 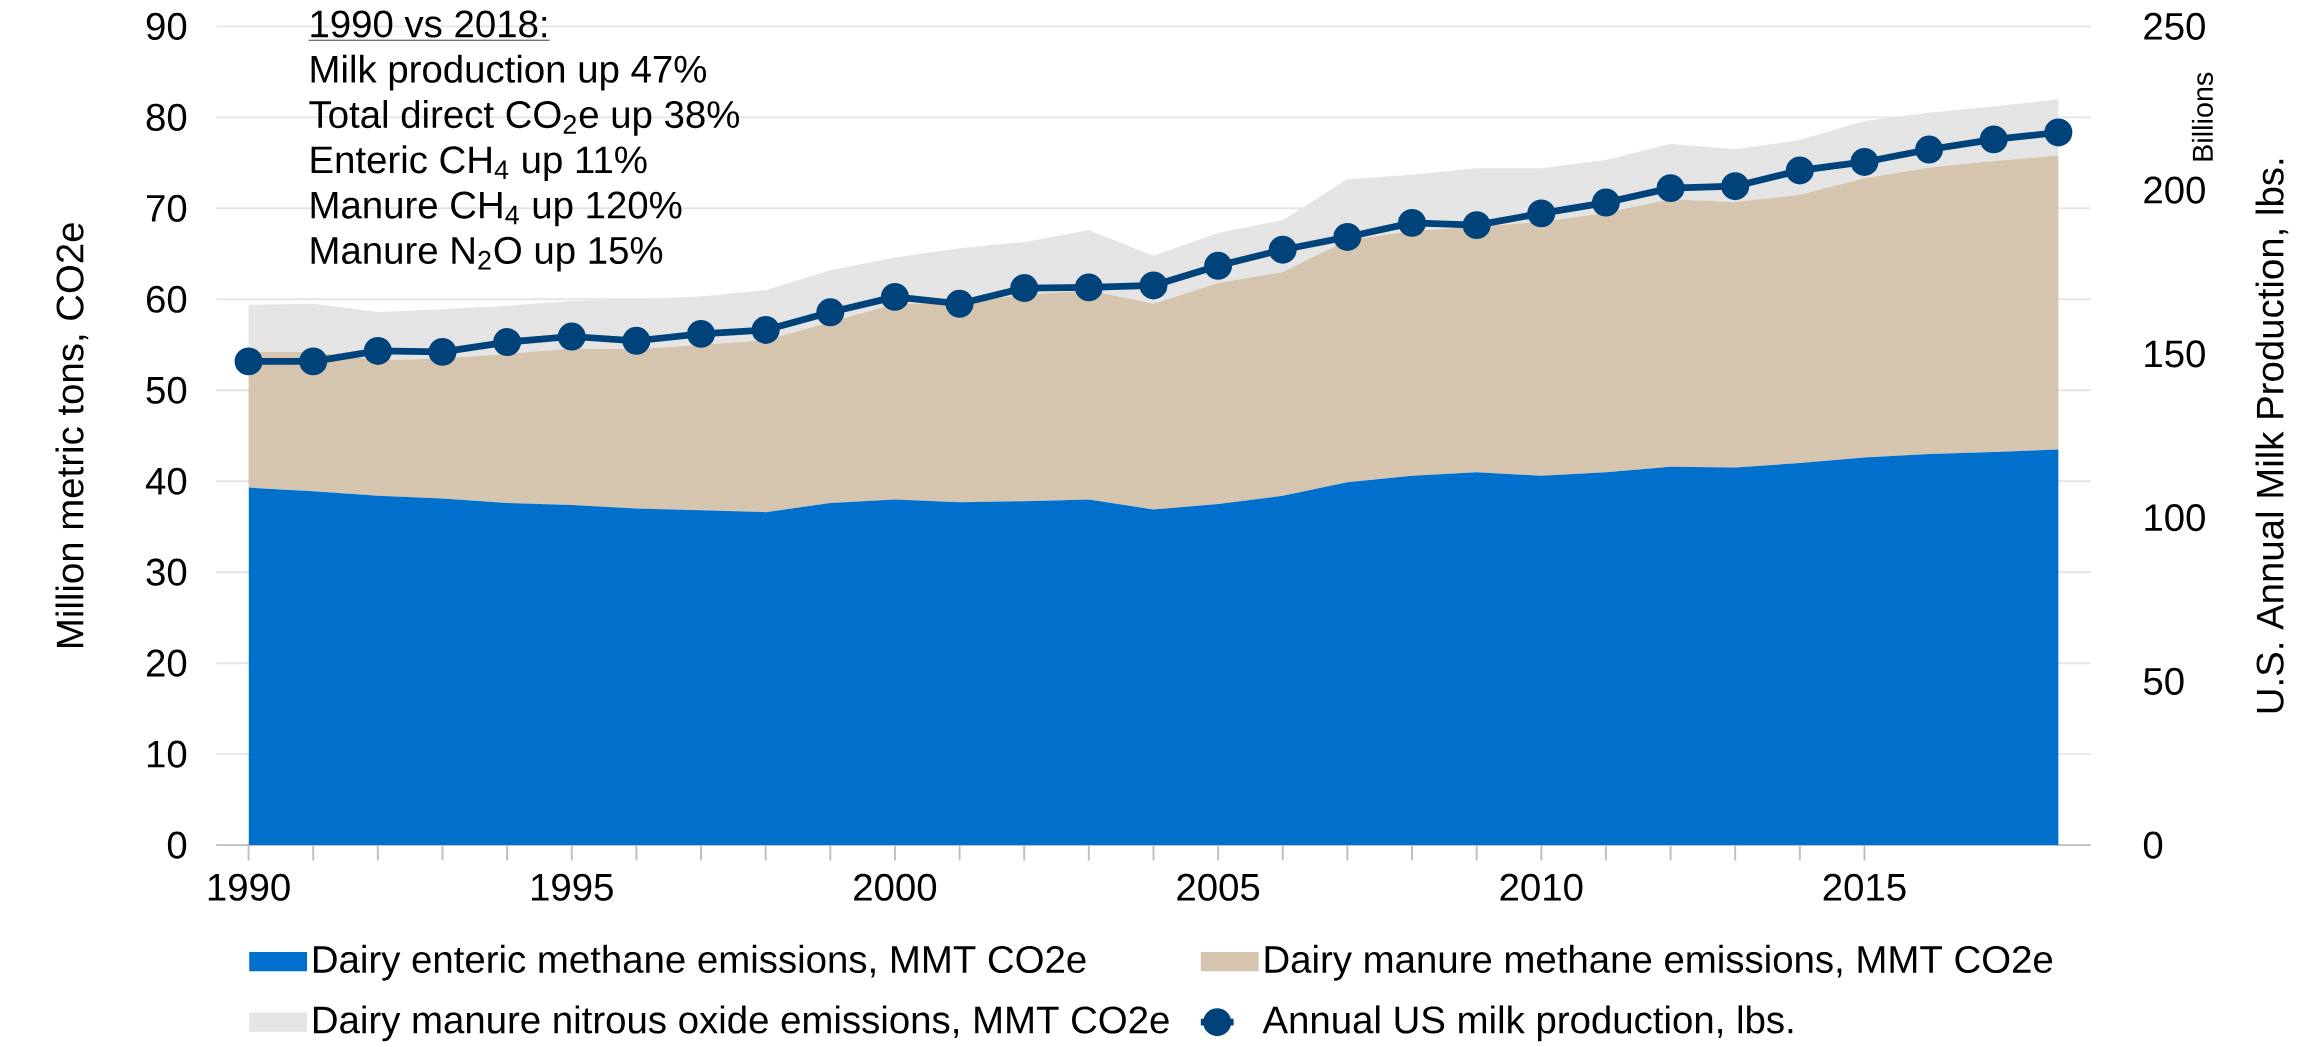 I want to click on y-axis-title: Million metric tons, CO2e, so click(x=72, y=435).